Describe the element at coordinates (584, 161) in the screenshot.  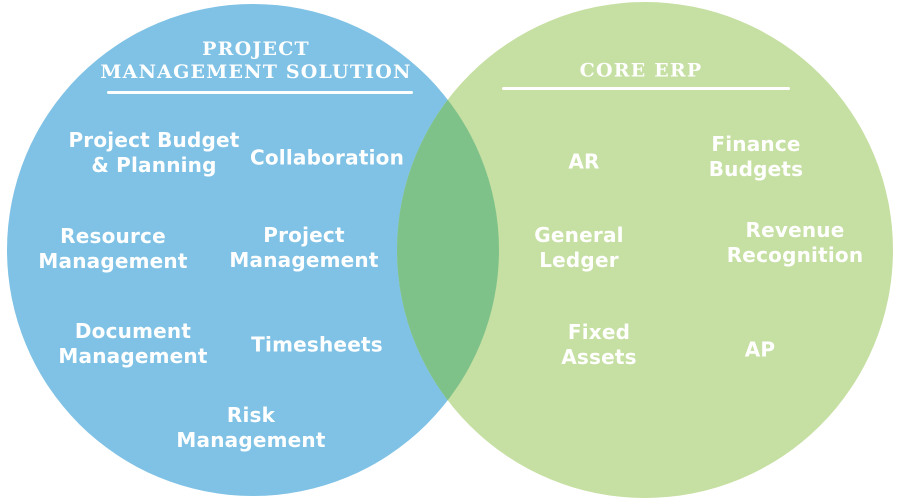
I see `venn-item-ar: AR` at that location.